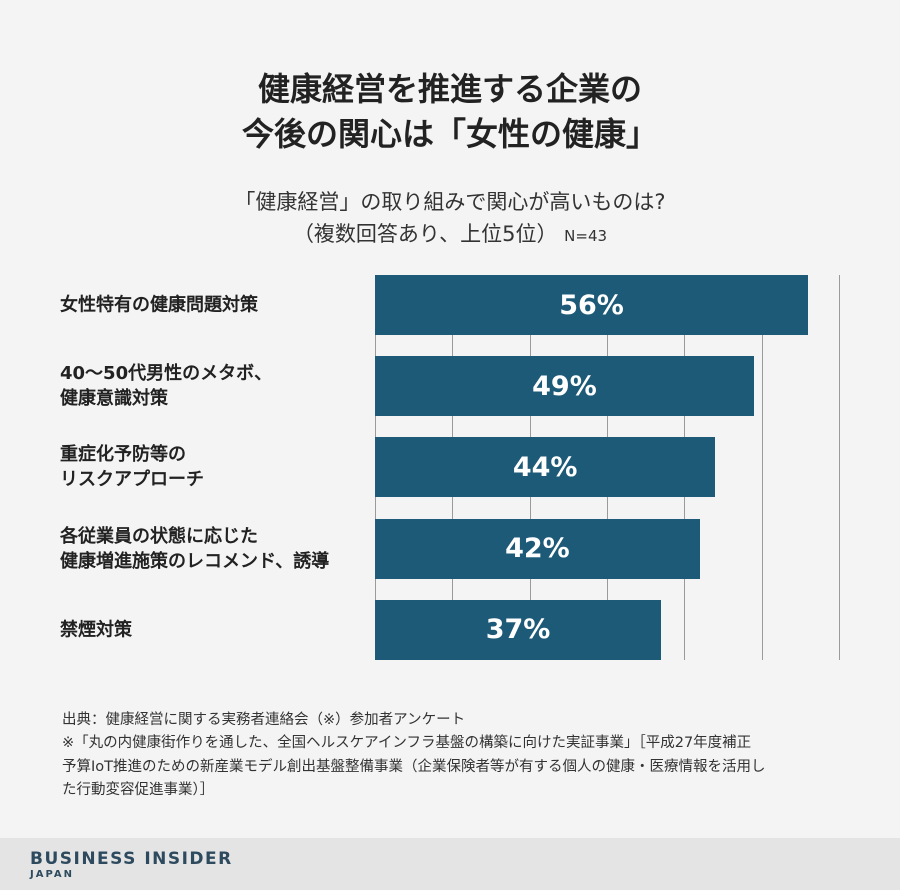 The image size is (900, 890). What do you see at coordinates (449, 134) in the screenshot?
I see `chart-title: 今後の関心は「女性の健康」` at bounding box center [449, 134].